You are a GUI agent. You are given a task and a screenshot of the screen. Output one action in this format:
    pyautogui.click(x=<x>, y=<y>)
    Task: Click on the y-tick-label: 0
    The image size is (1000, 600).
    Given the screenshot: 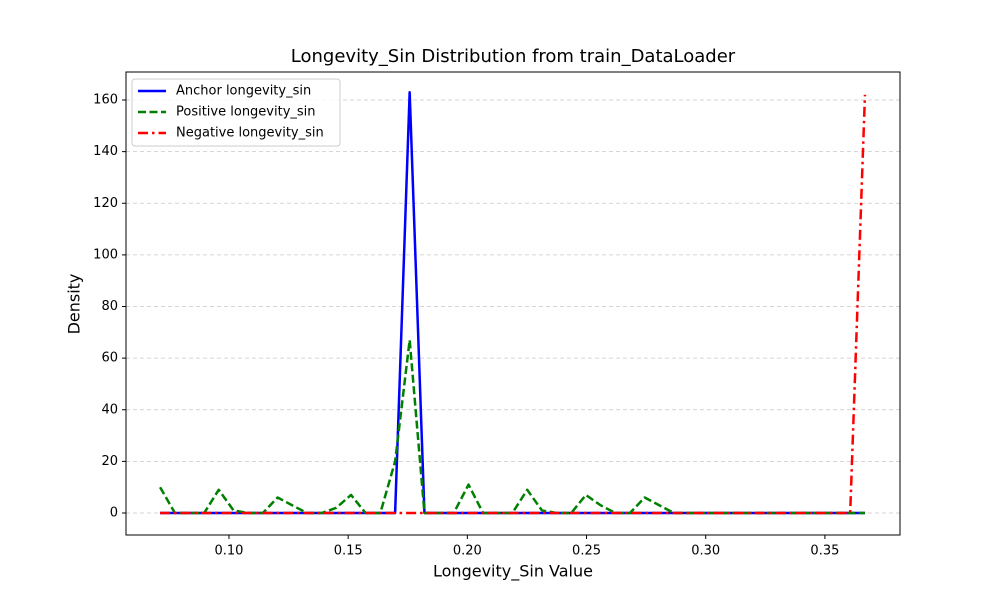 What is the action you would take?
    pyautogui.click(x=114, y=513)
    